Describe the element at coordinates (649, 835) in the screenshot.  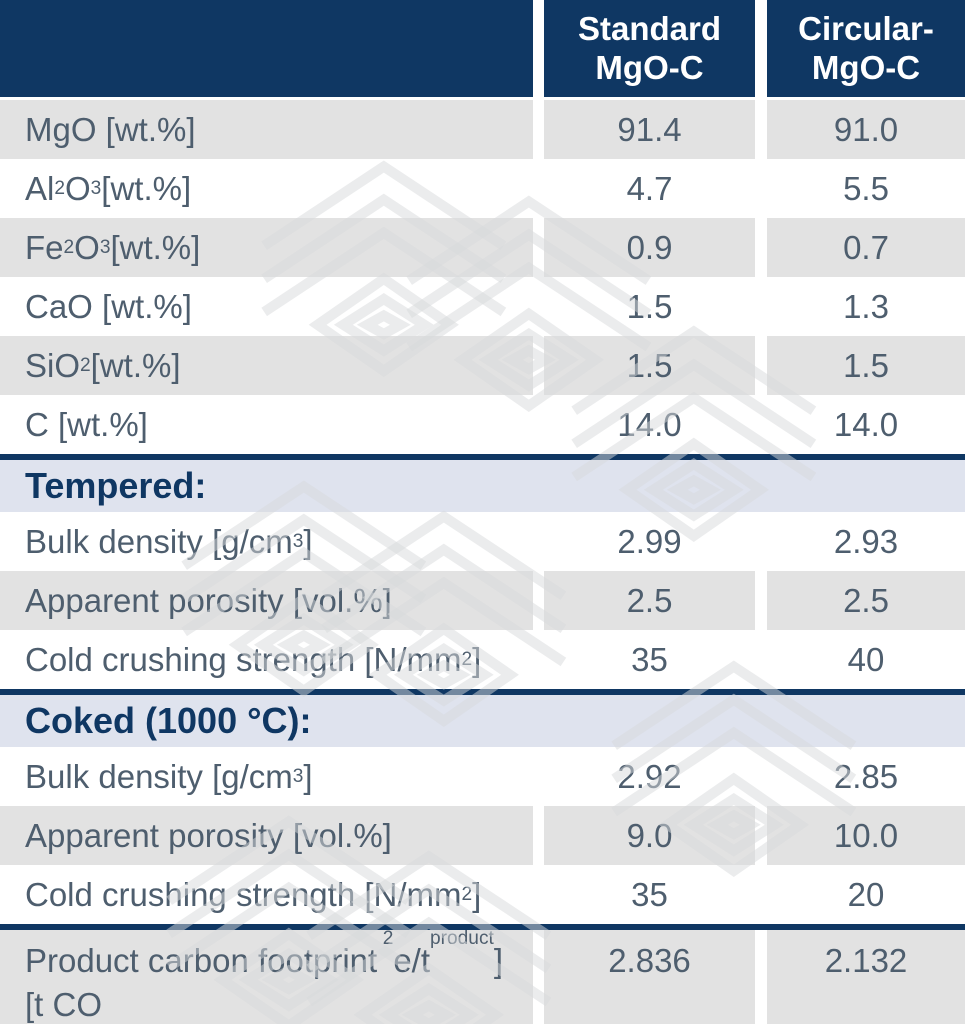
I see `value-standard-mgo-c: 9.0` at that location.